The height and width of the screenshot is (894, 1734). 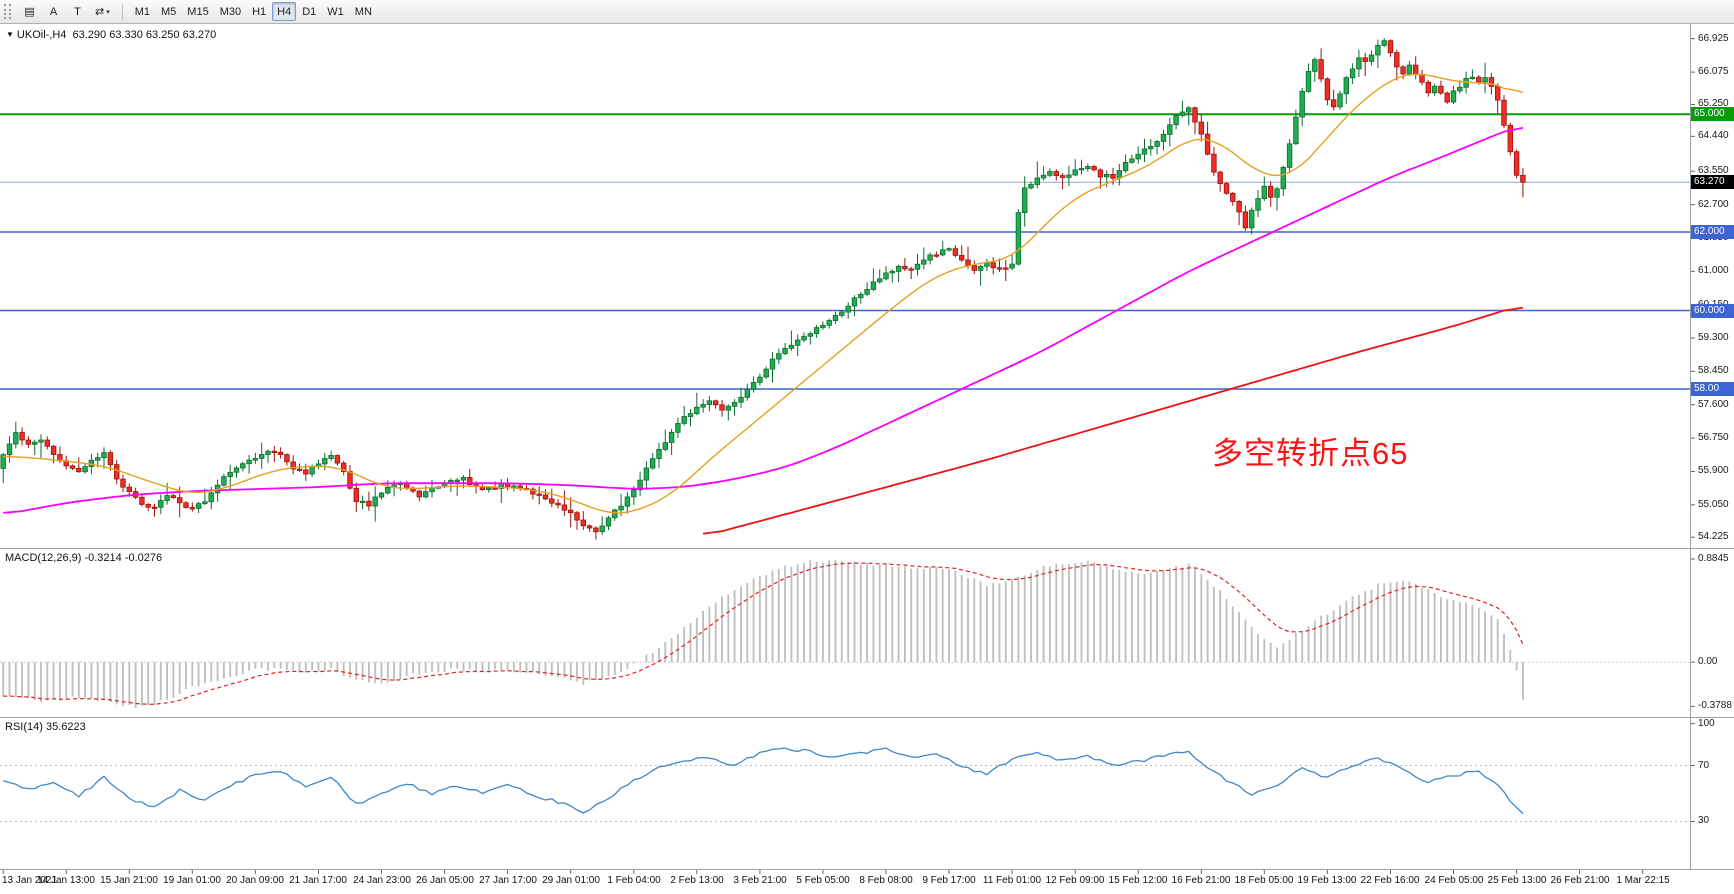 What do you see at coordinates (1712, 182) in the screenshot?
I see `current-price-badge: 63.270` at bounding box center [1712, 182].